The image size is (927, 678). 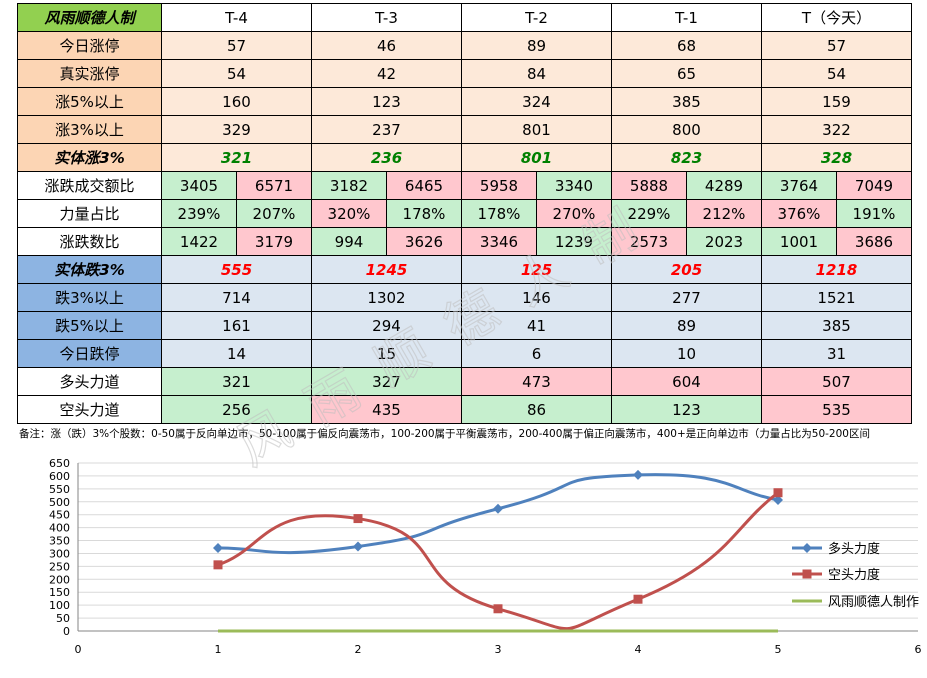 What do you see at coordinates (236, 17) in the screenshot?
I see `column-header: T-4` at bounding box center [236, 17].